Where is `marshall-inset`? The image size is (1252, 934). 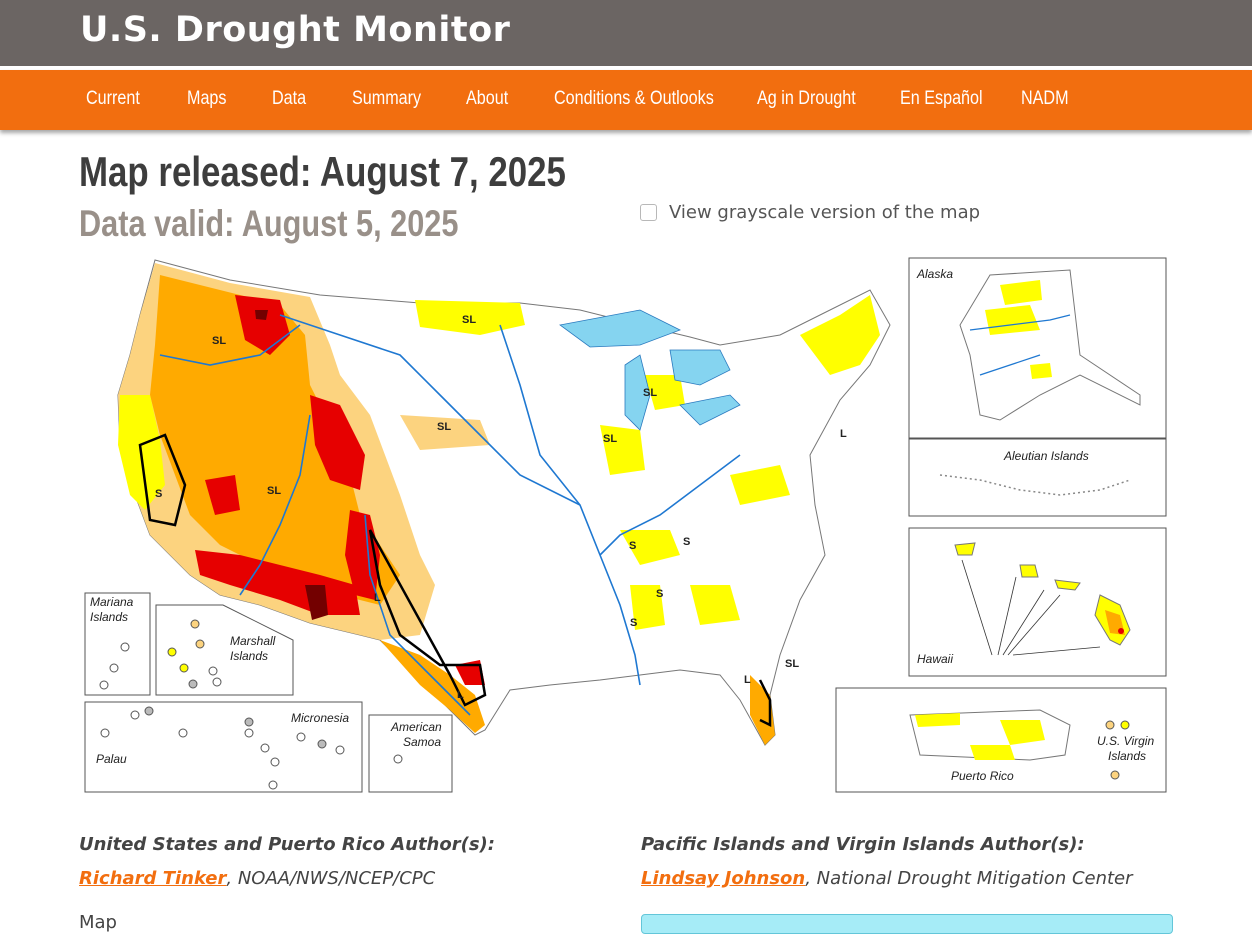 marshall-inset is located at coordinates (224, 650).